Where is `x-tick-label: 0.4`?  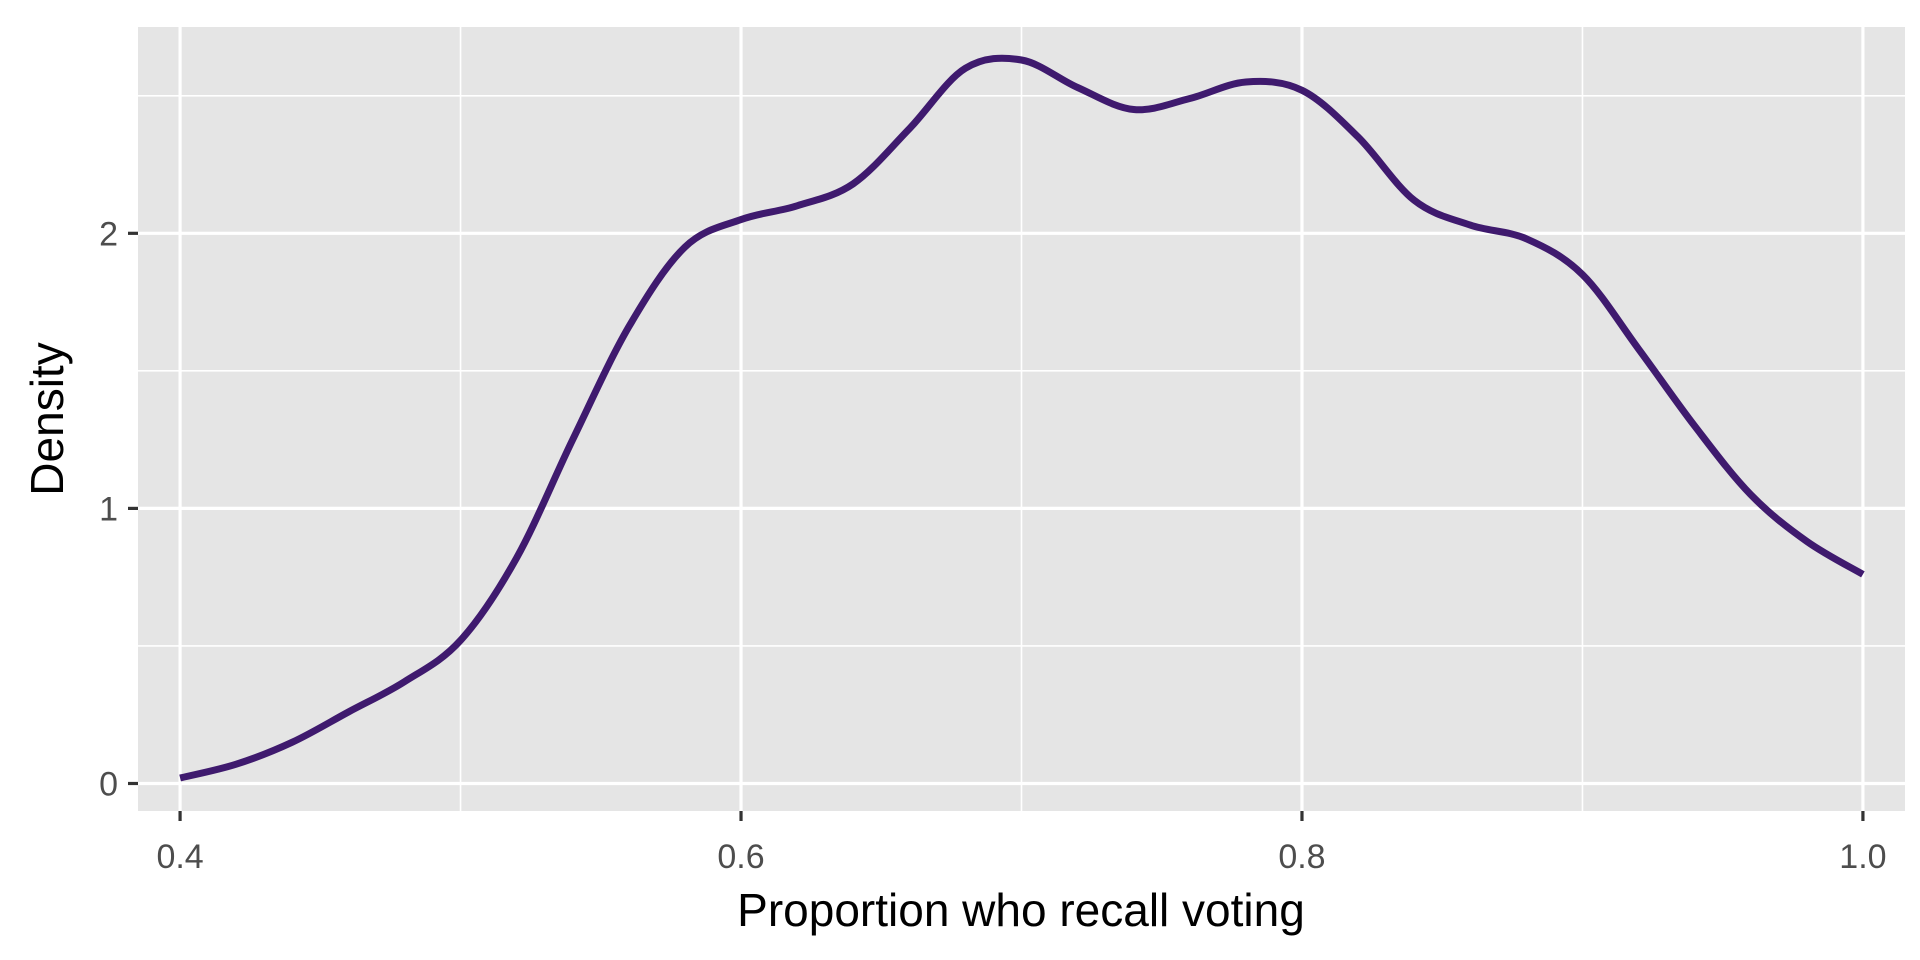 x-tick-label: 0.4 is located at coordinates (179, 857).